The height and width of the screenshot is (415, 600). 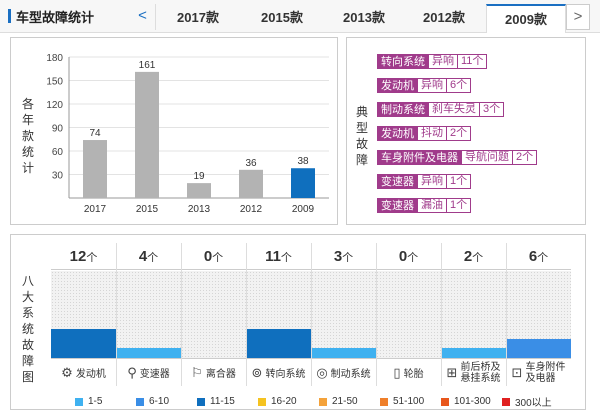 What do you see at coordinates (148, 311) in the screenshot?
I see `system-column: 4个 ⚲ 变速器` at bounding box center [148, 311].